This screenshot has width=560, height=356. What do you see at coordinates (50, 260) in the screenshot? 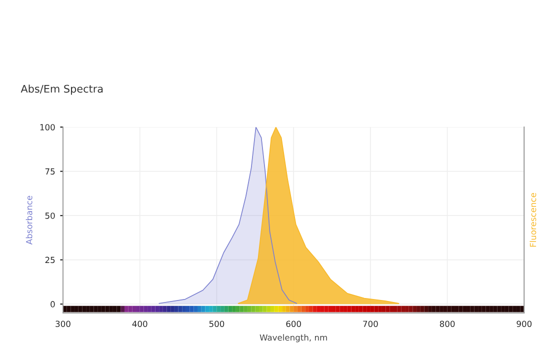
I see `y-tick-label: 25` at bounding box center [50, 260].